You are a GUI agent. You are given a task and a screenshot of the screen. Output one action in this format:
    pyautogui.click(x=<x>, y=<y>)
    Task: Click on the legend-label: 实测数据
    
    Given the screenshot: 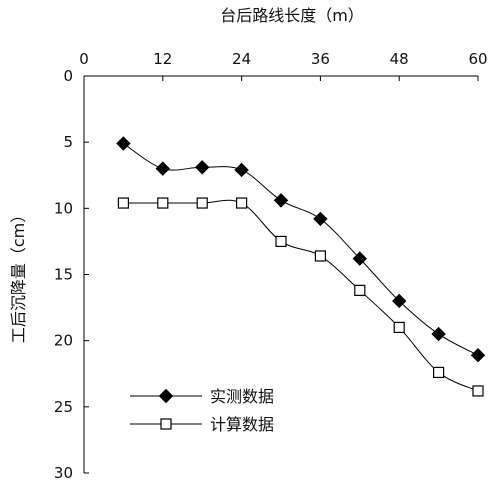 What is the action you would take?
    pyautogui.click(x=242, y=396)
    